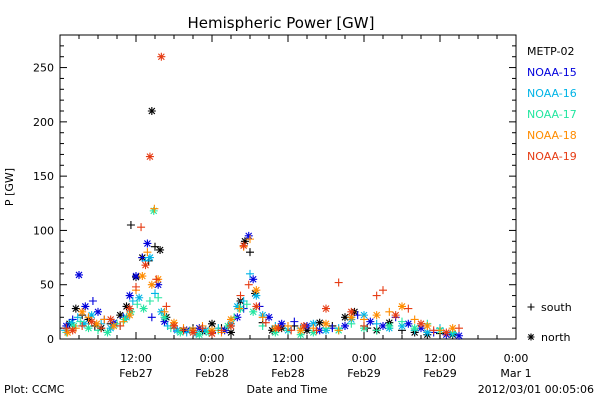 The width and height of the screenshot is (600, 400). I want to click on y-tick-label: 100, so click(43, 230).